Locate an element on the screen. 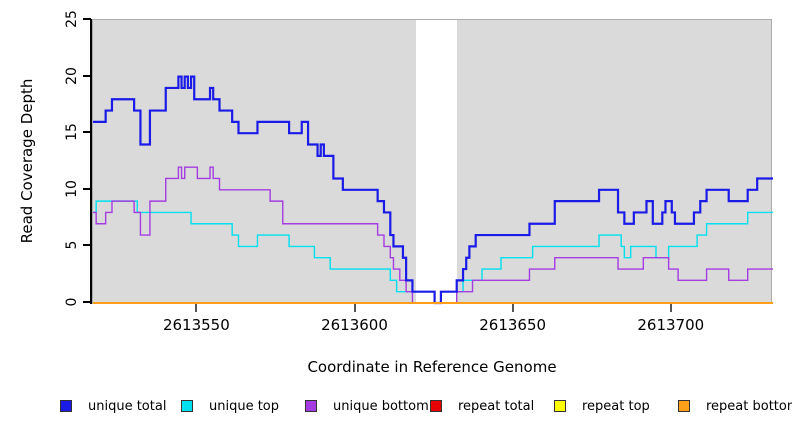 This screenshot has width=792, height=432. y-tick-label: 25 is located at coordinates (72, 19).